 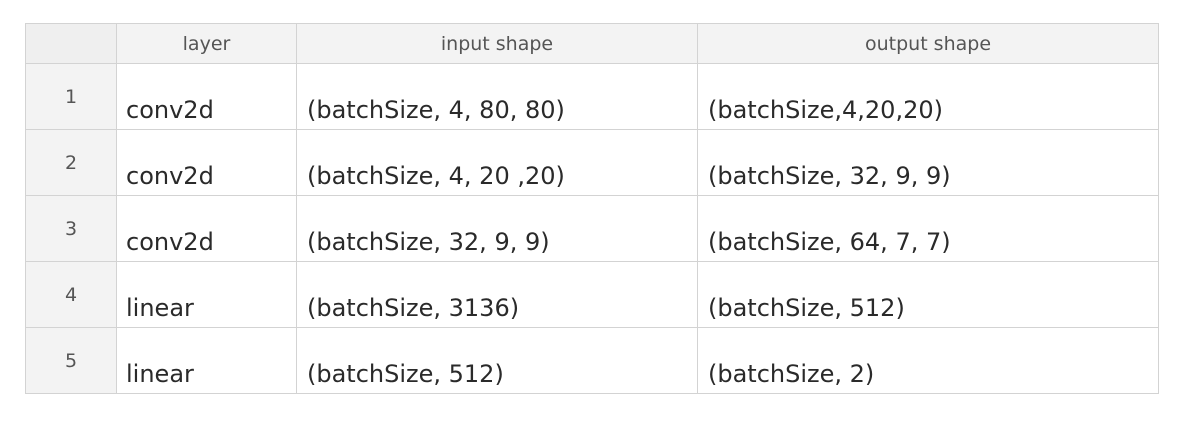 I want to click on cell-input-shape: (batchSize, 4, 20 ,20), so click(x=497, y=162).